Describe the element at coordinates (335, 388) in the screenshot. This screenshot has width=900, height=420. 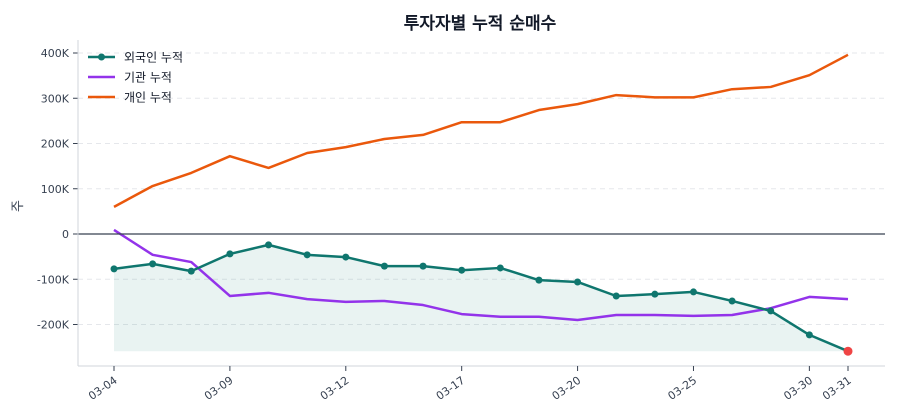
I see `x-tick-label: 03-12` at that location.